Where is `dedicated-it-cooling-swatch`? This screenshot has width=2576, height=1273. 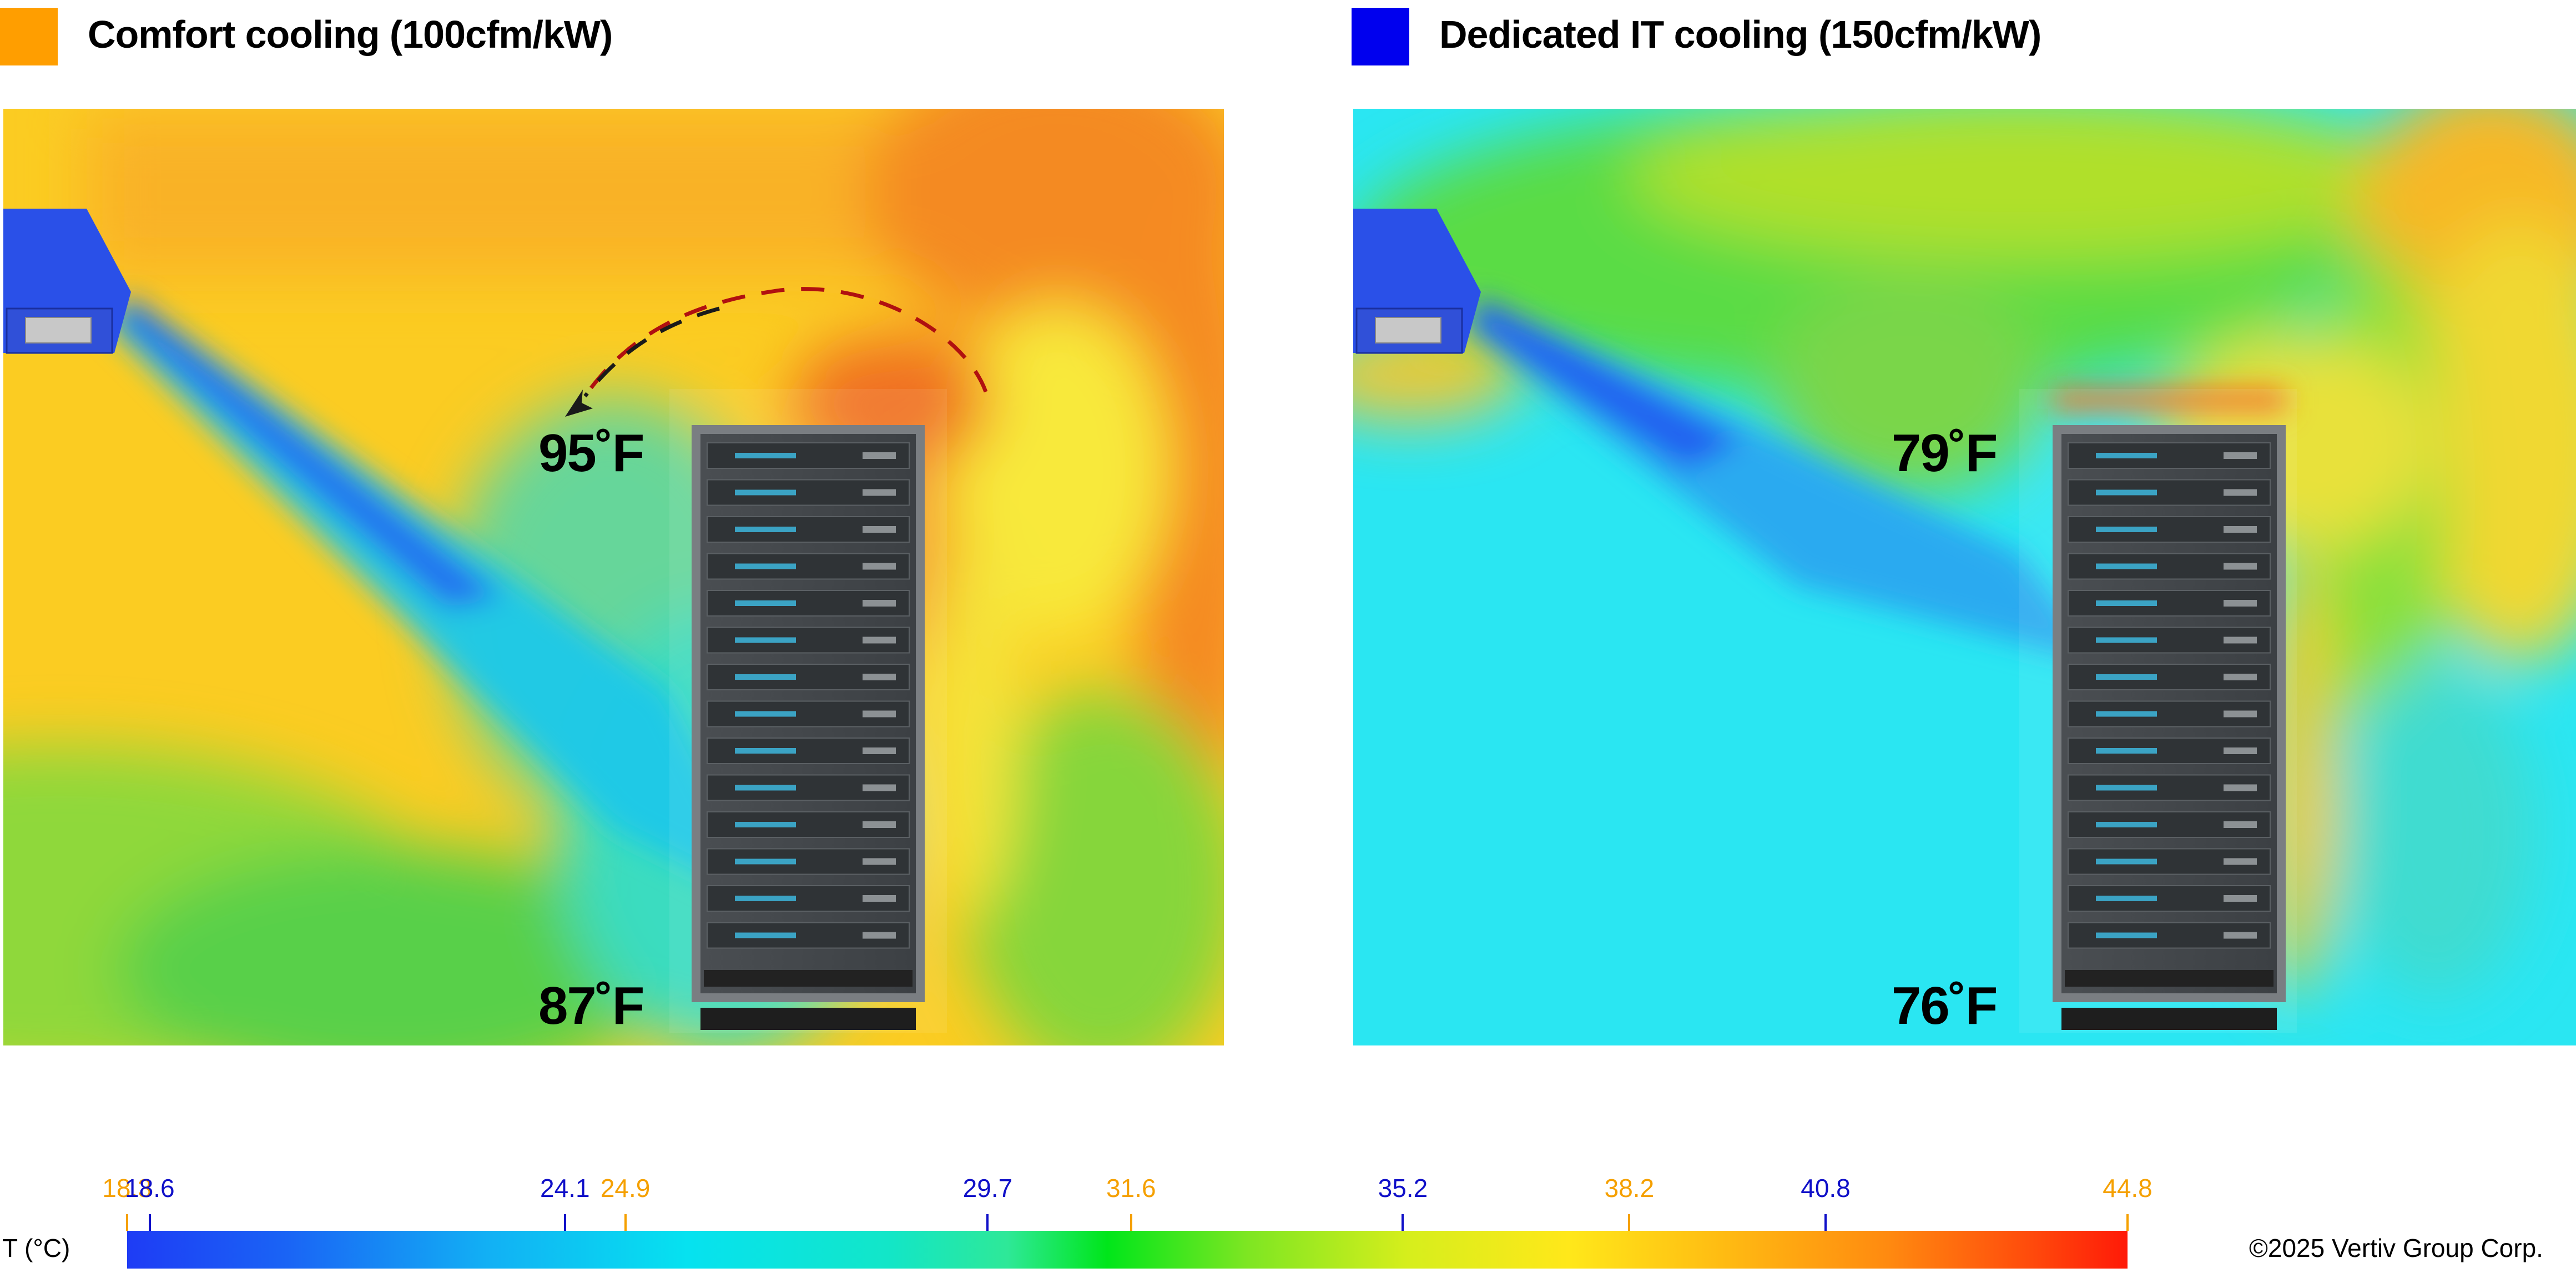 dedicated-it-cooling-swatch is located at coordinates (1380, 37).